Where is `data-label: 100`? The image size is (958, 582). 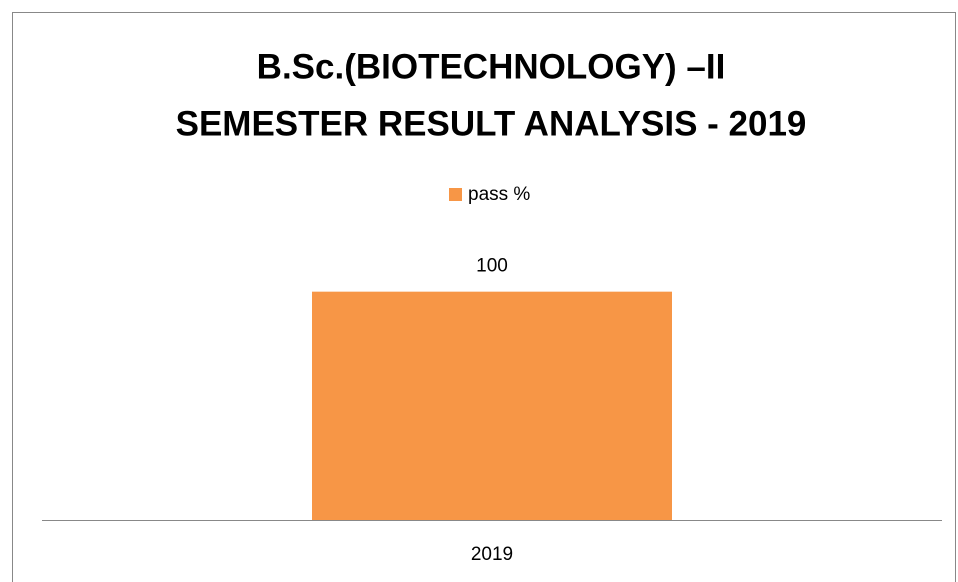 data-label: 100 is located at coordinates (492, 266).